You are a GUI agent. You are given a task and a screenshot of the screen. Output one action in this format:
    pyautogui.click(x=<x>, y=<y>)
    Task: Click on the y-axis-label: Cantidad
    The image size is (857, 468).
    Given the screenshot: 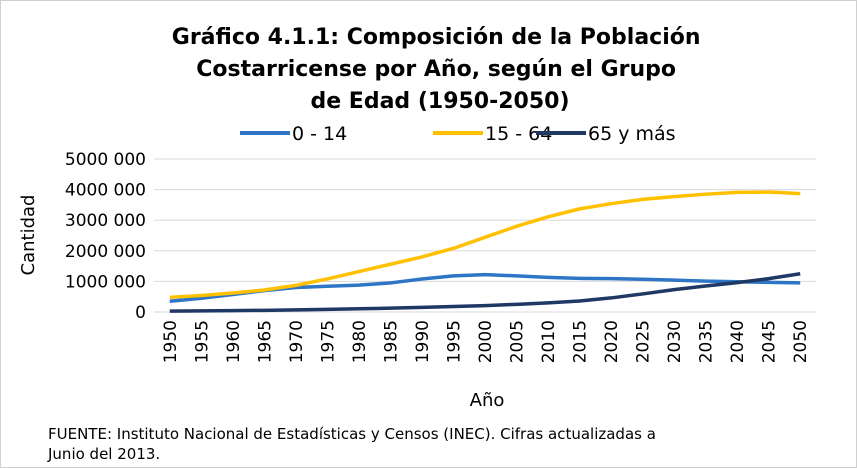 What is the action you would take?
    pyautogui.click(x=28, y=235)
    